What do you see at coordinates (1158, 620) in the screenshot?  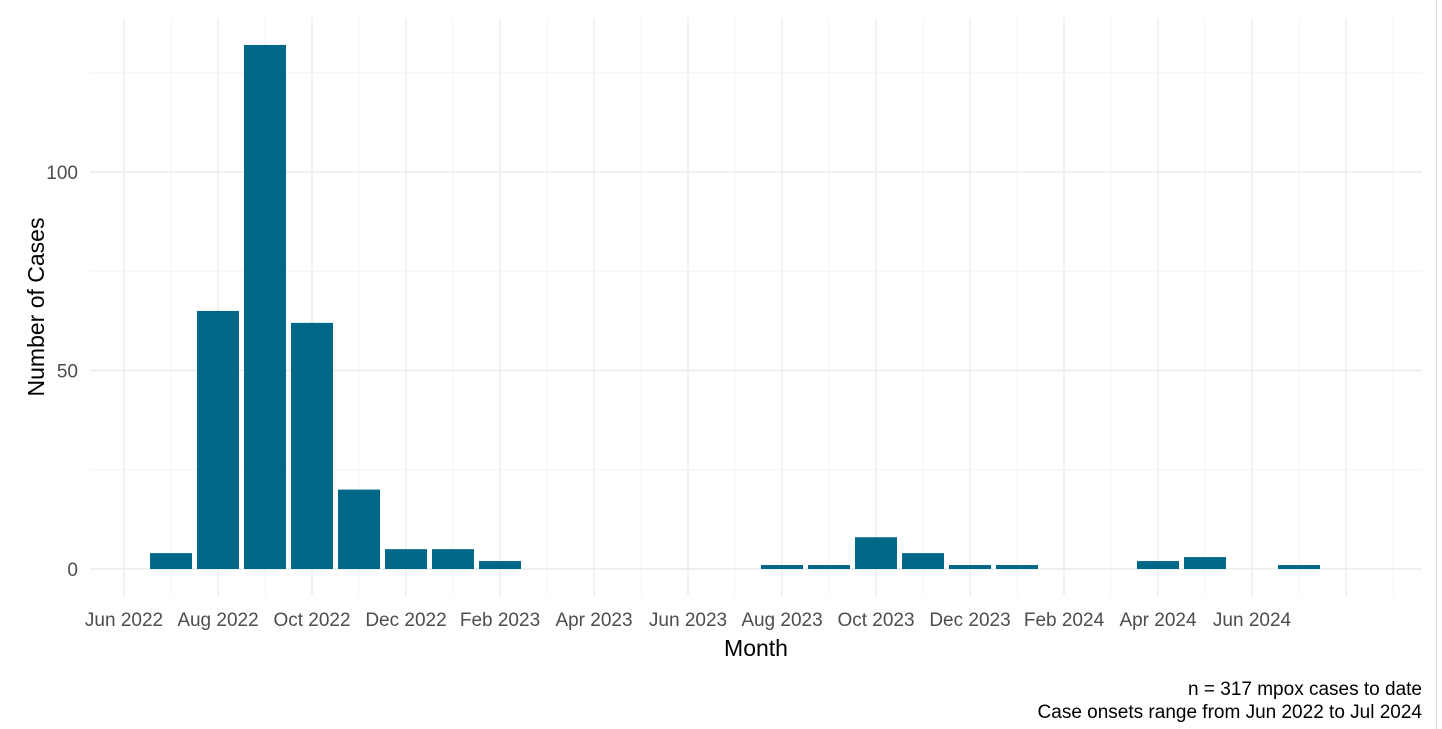 I see `x-tick-label: Apr 2024` at bounding box center [1158, 620].